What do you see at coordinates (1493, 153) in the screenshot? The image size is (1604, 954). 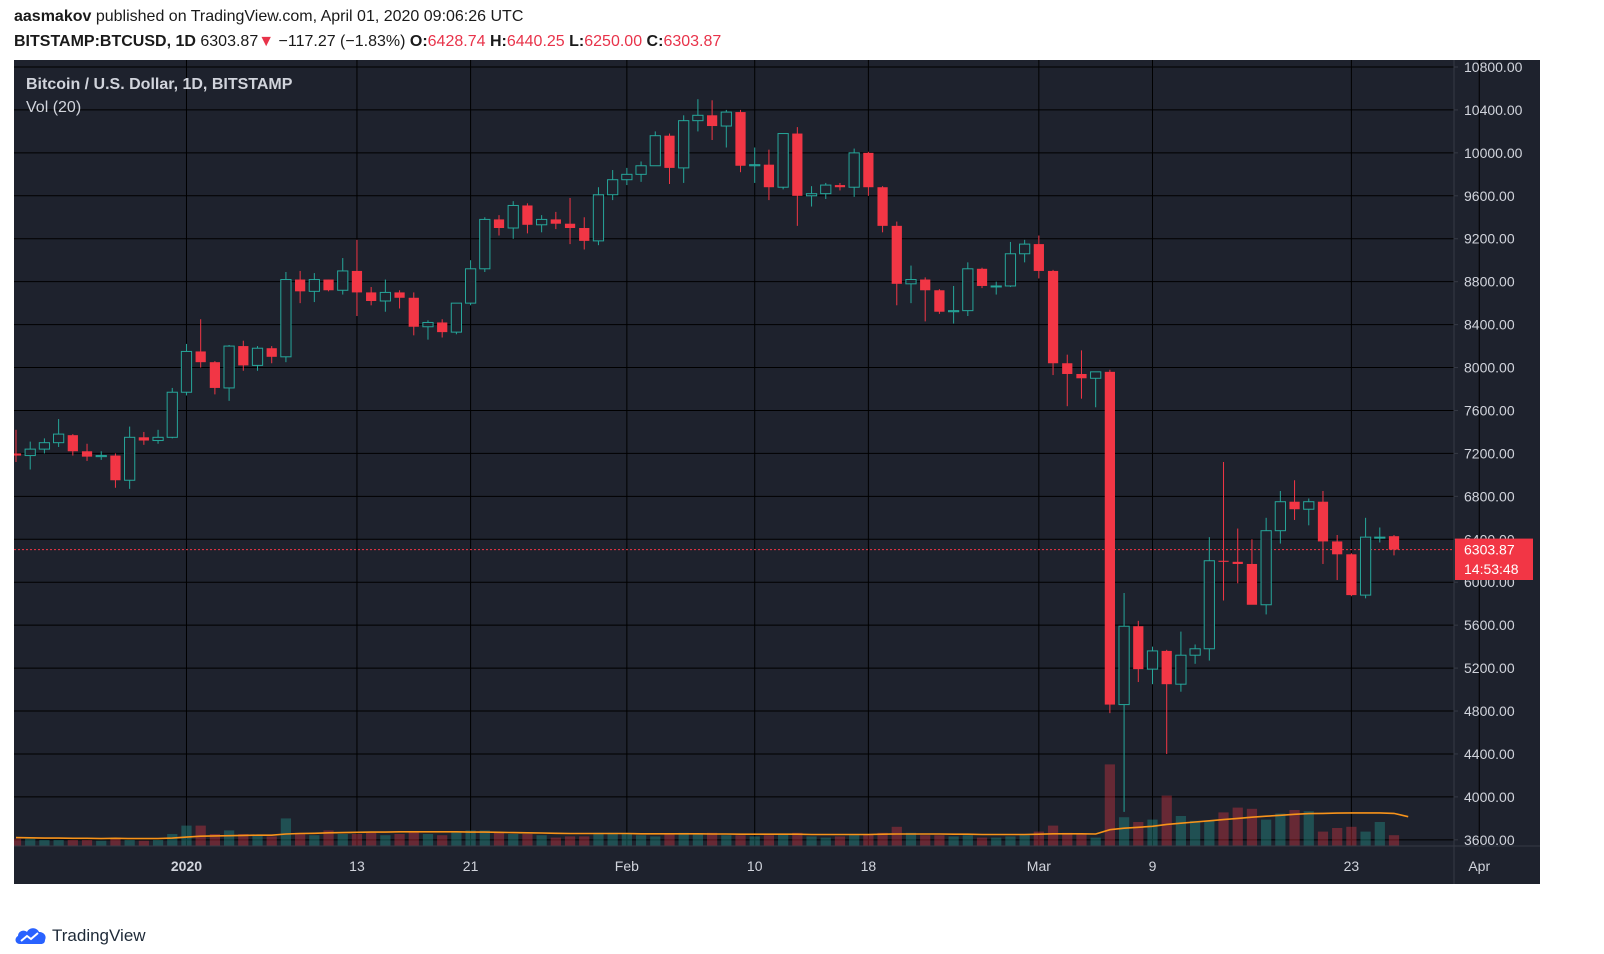 I see `price-tick-label: 10000.00` at bounding box center [1493, 153].